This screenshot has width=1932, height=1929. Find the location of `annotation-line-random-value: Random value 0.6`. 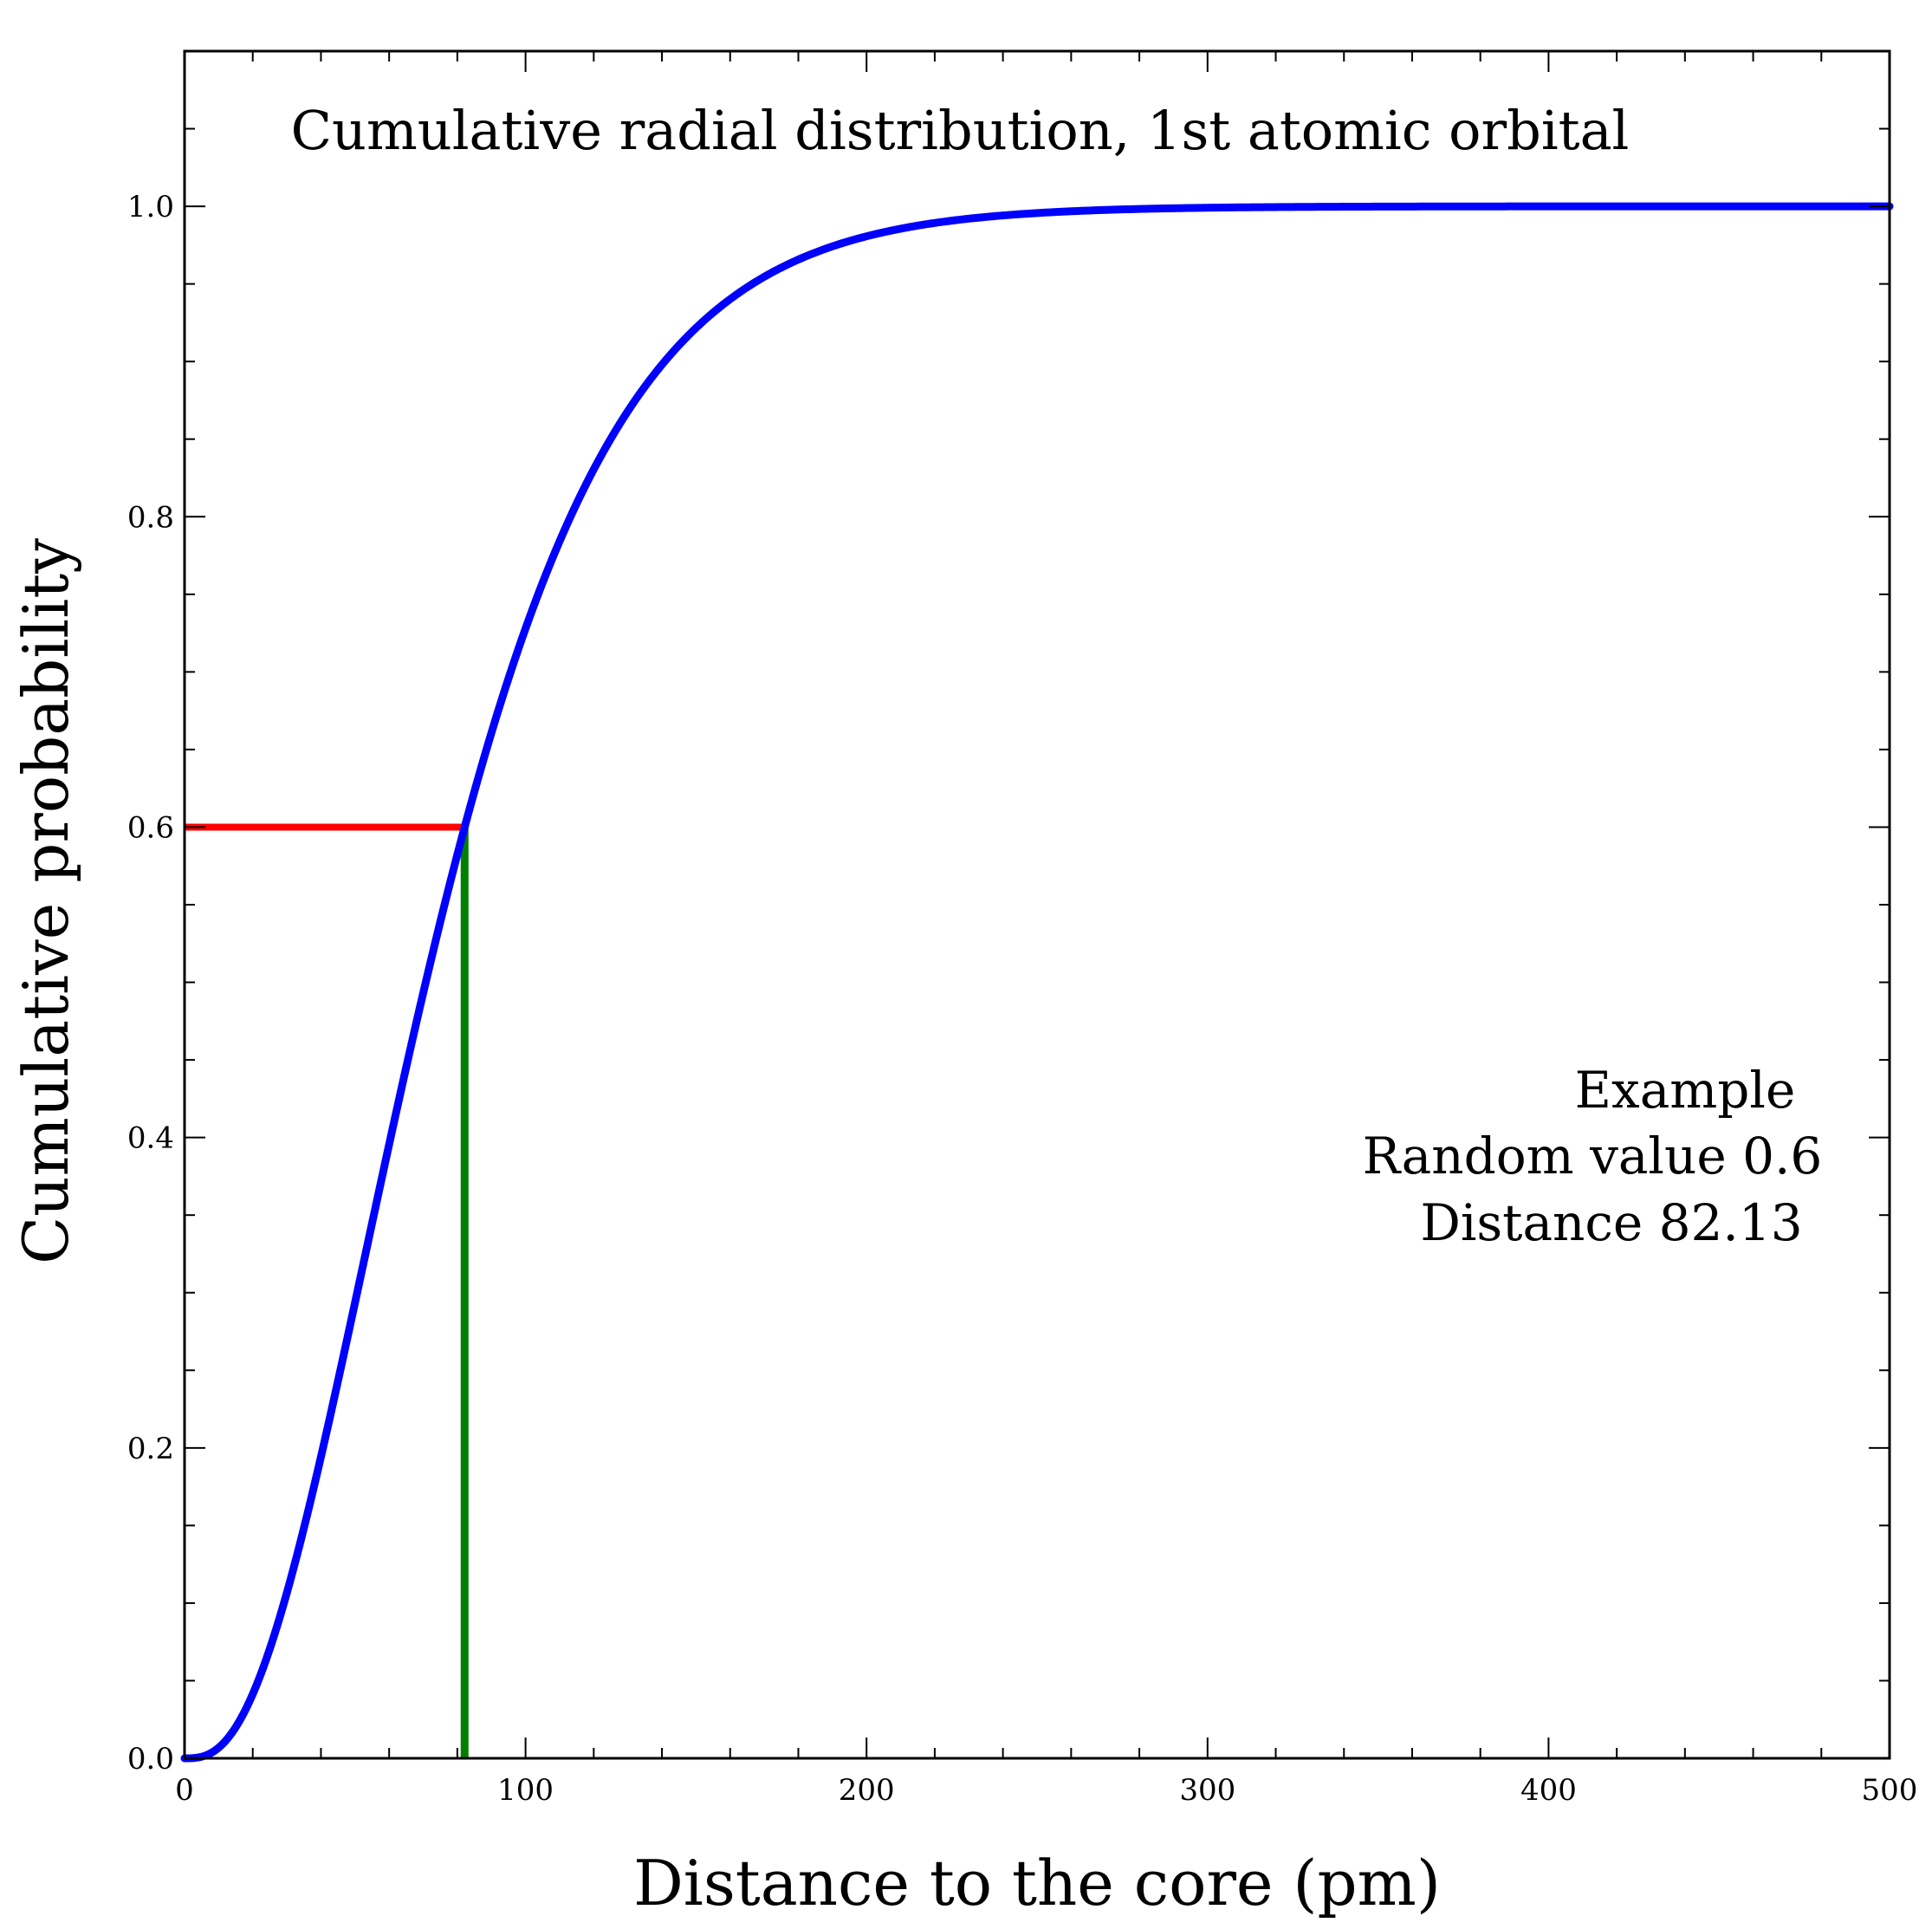

annotation-line-random-value: Random value 0.6 is located at coordinates (1593, 1156).